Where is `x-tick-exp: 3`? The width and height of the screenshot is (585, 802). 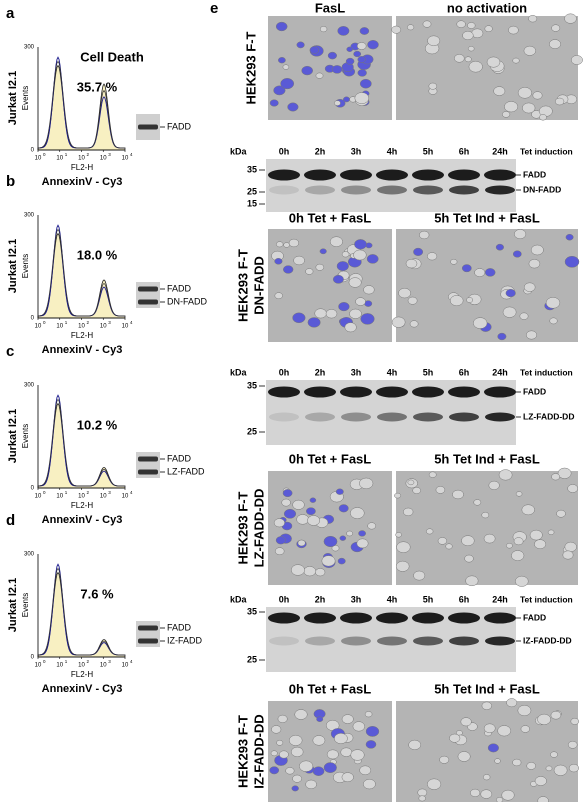 x-tick-exp: 3 is located at coordinates (109, 322).